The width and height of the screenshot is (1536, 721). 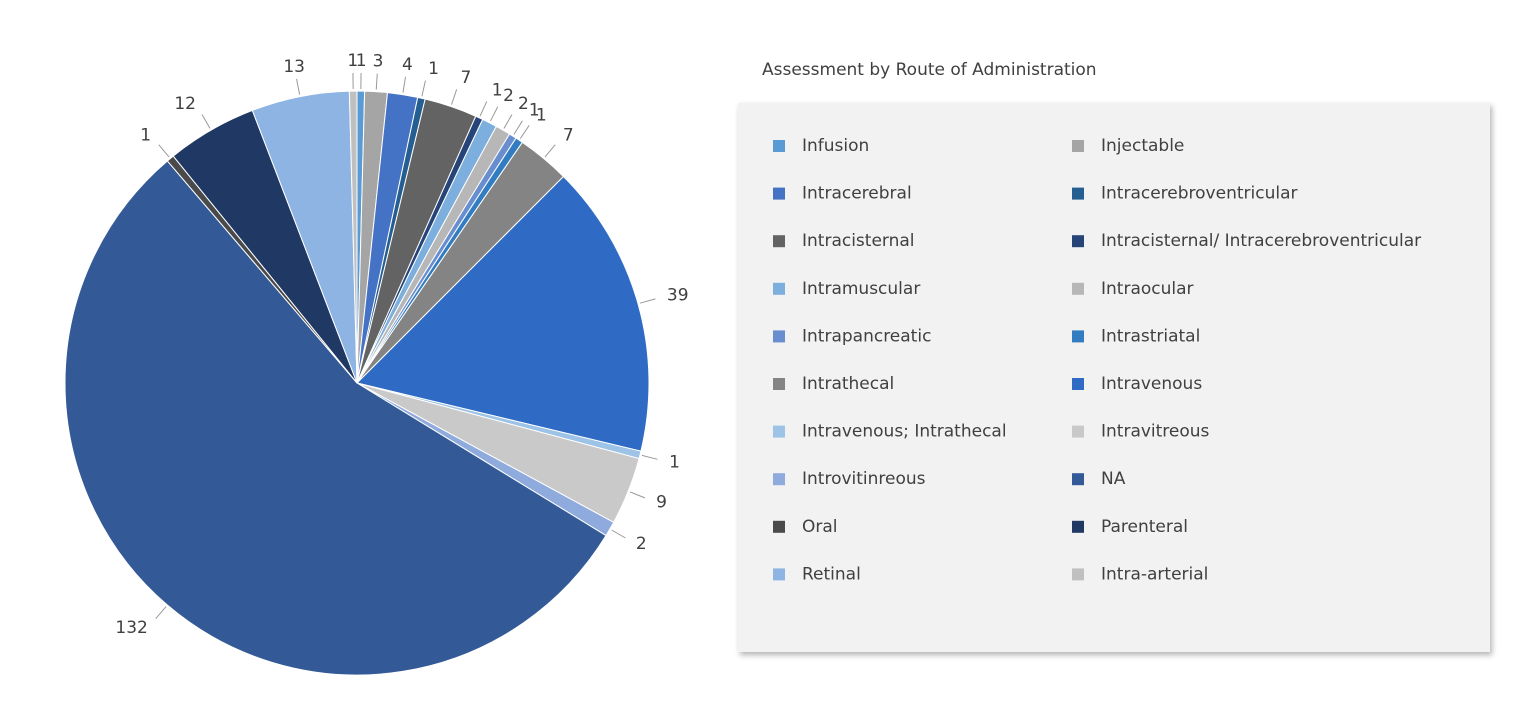 I want to click on legend-label: Intracerebral, so click(x=857, y=194).